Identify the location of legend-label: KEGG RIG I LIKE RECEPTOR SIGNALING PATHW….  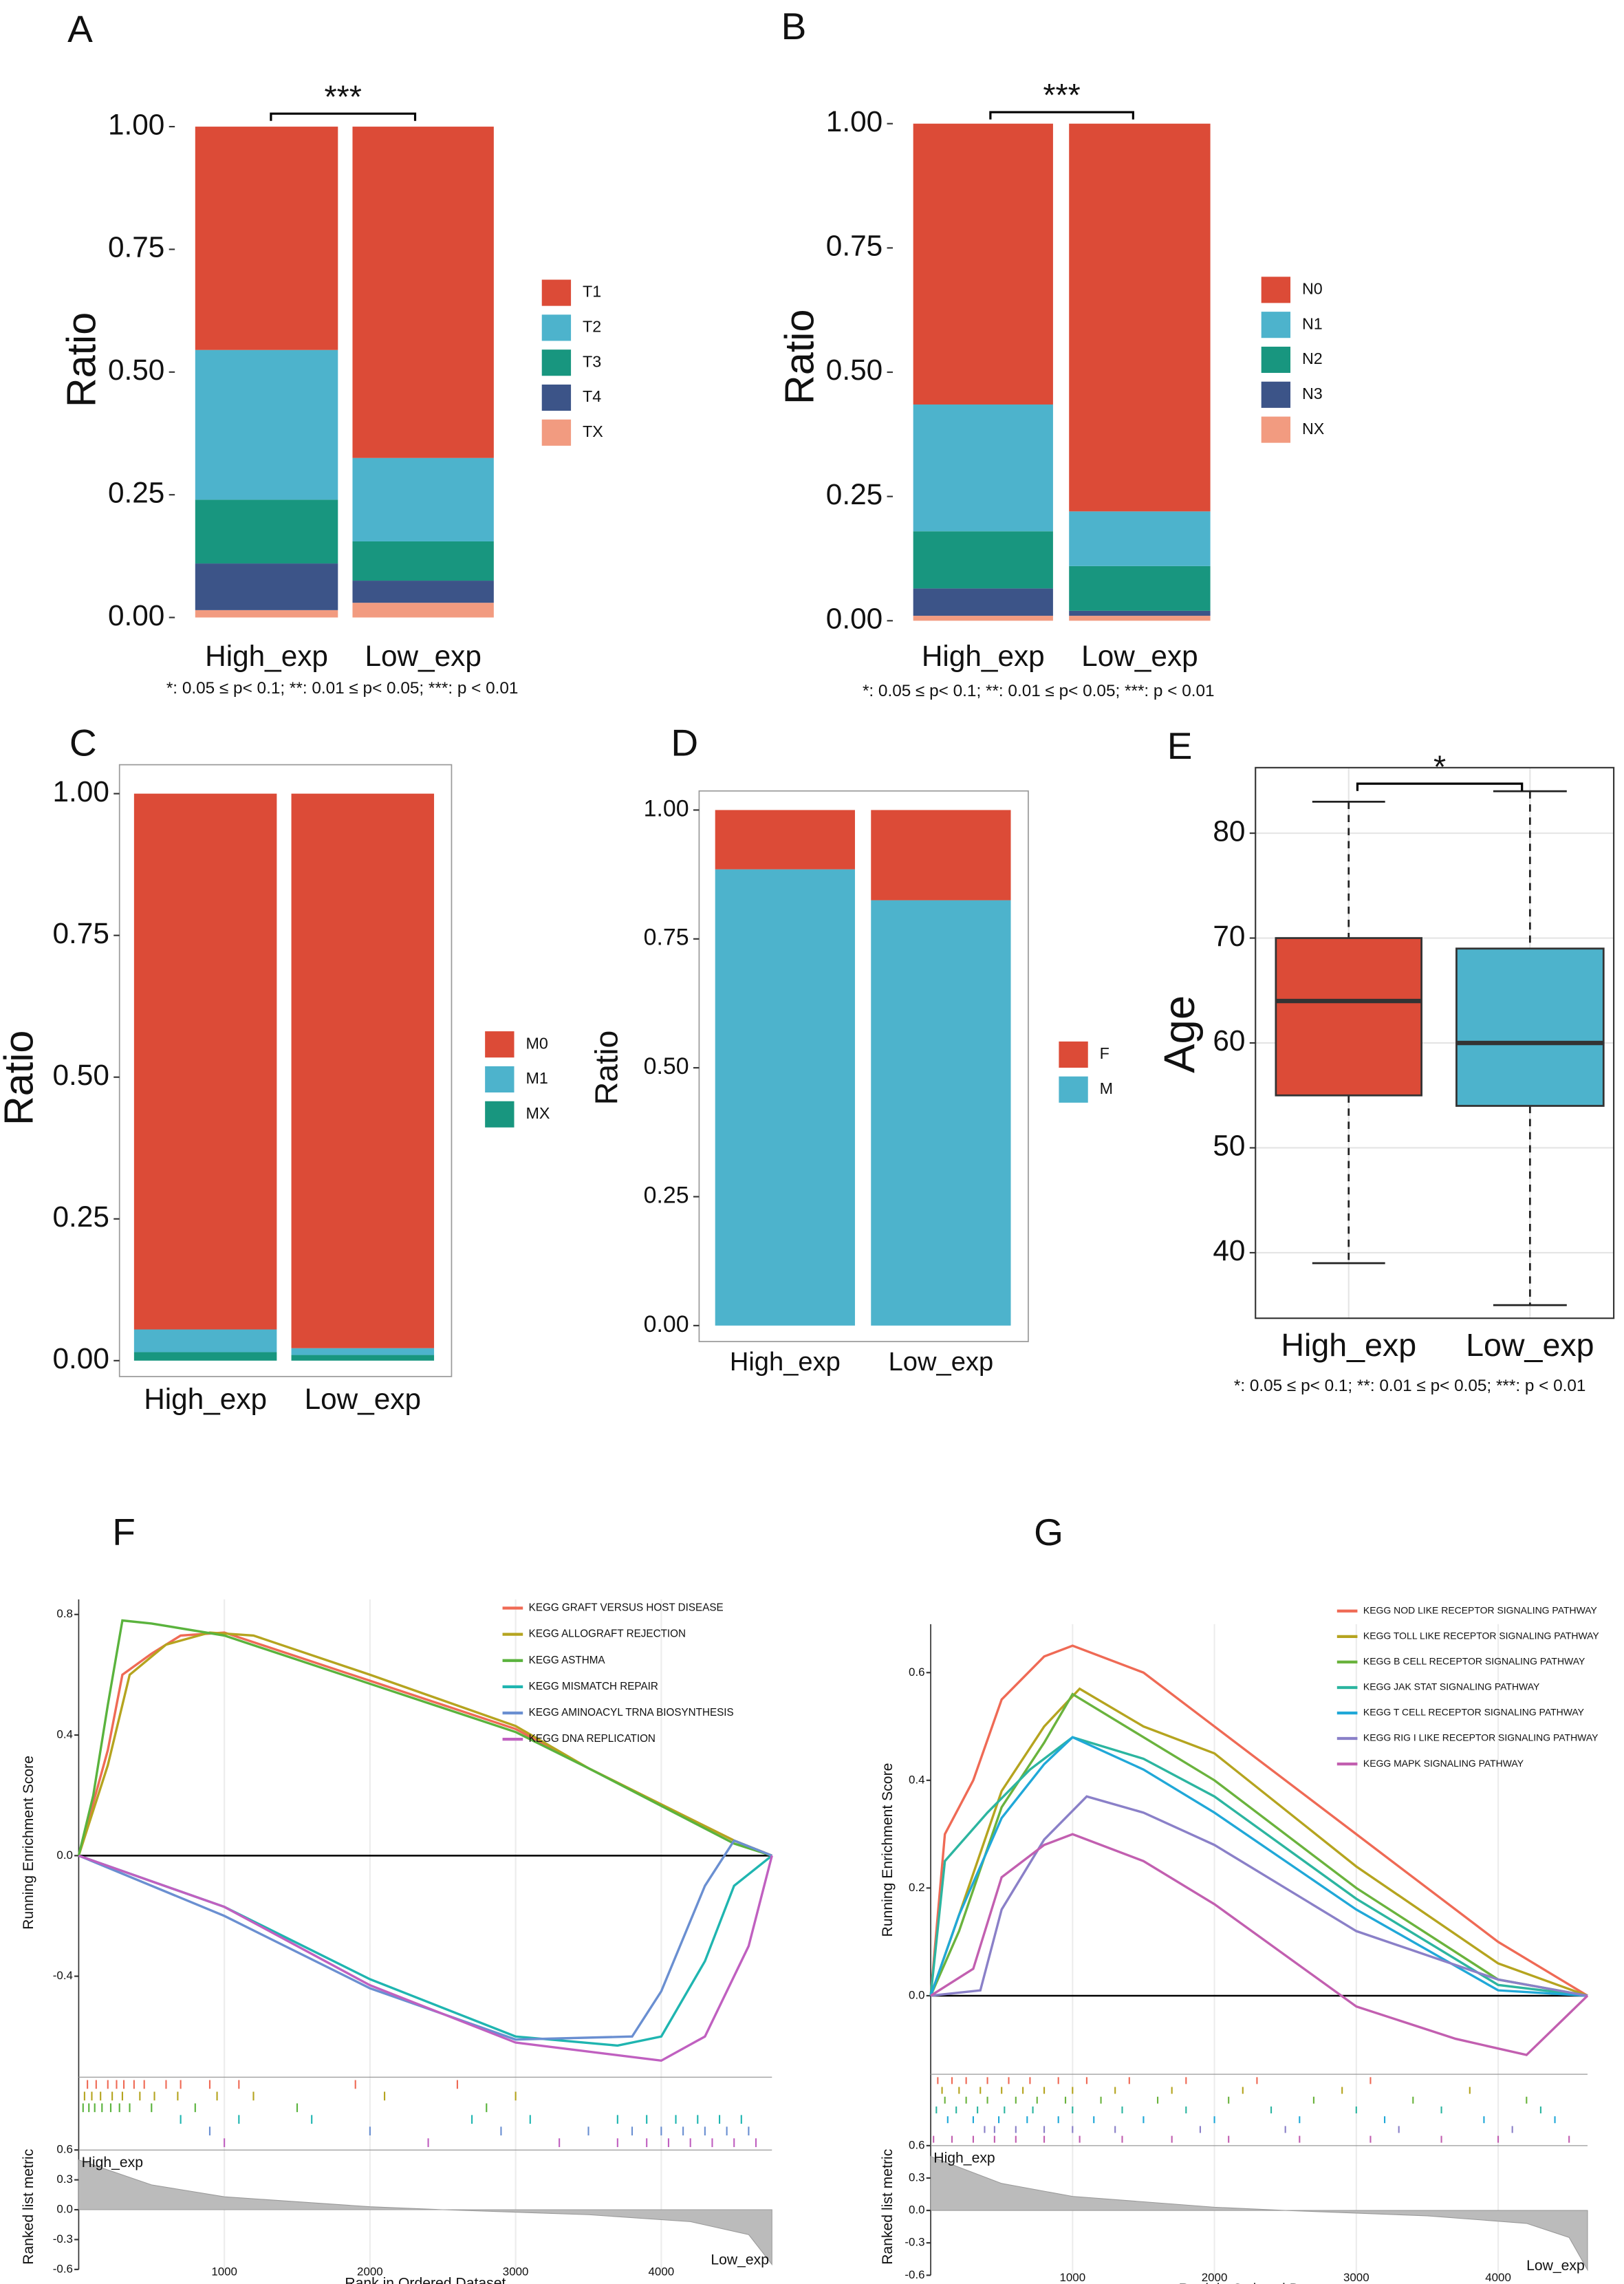
(1481, 1738).